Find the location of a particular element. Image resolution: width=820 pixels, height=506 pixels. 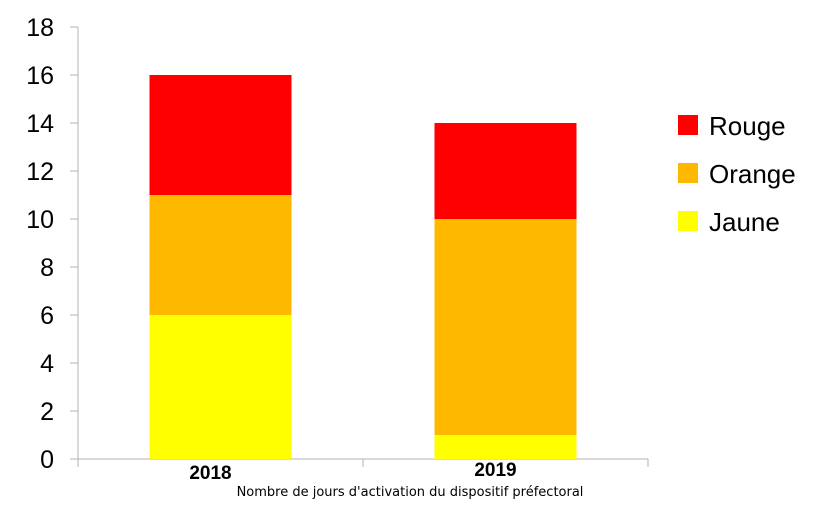

y-tick-label: 12 is located at coordinates (40, 172).